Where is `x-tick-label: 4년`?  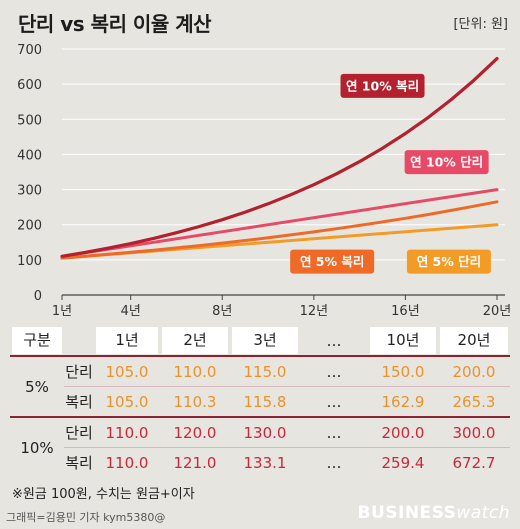 x-tick-label: 4년 is located at coordinates (131, 311).